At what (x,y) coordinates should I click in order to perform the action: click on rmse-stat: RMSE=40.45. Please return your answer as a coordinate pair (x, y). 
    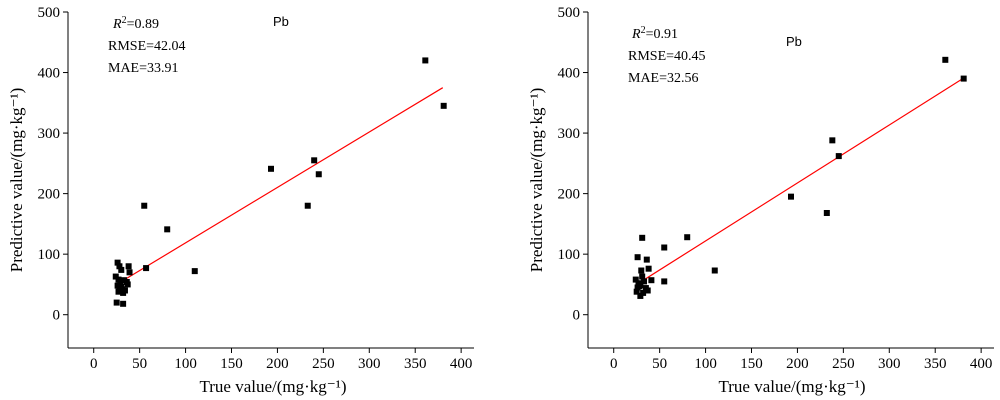
    Looking at the image, I should click on (667, 56).